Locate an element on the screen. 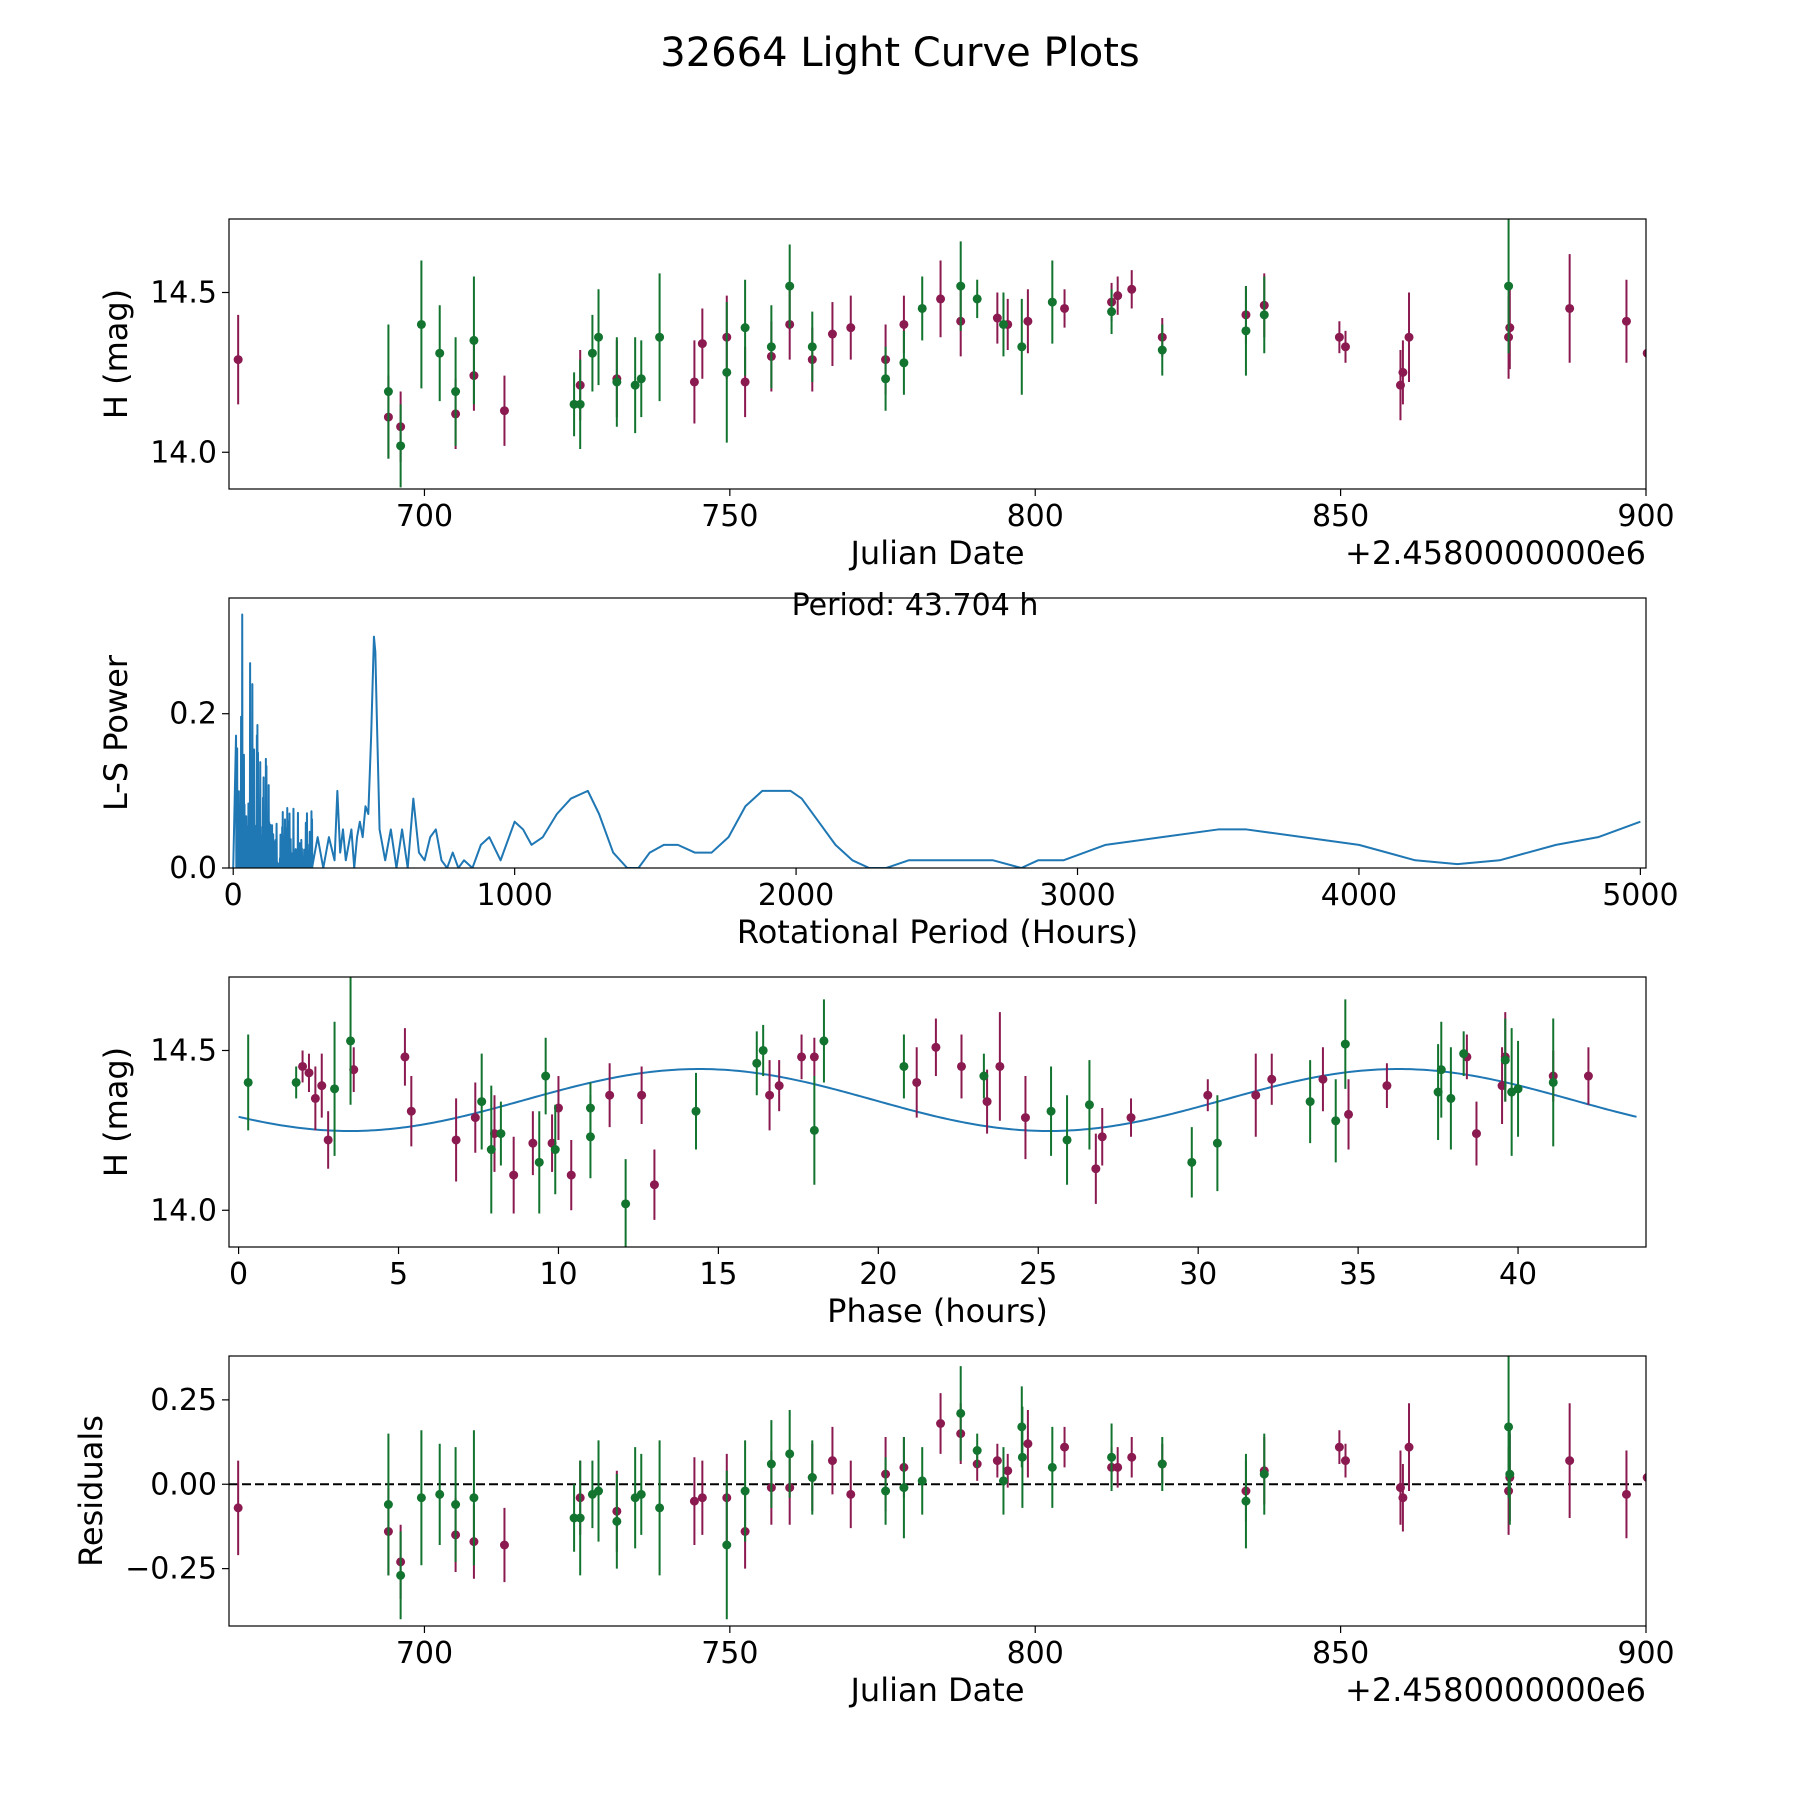 This screenshot has height=1800, width=1800. x-axis-label: Phase (hours) is located at coordinates (937, 1311).